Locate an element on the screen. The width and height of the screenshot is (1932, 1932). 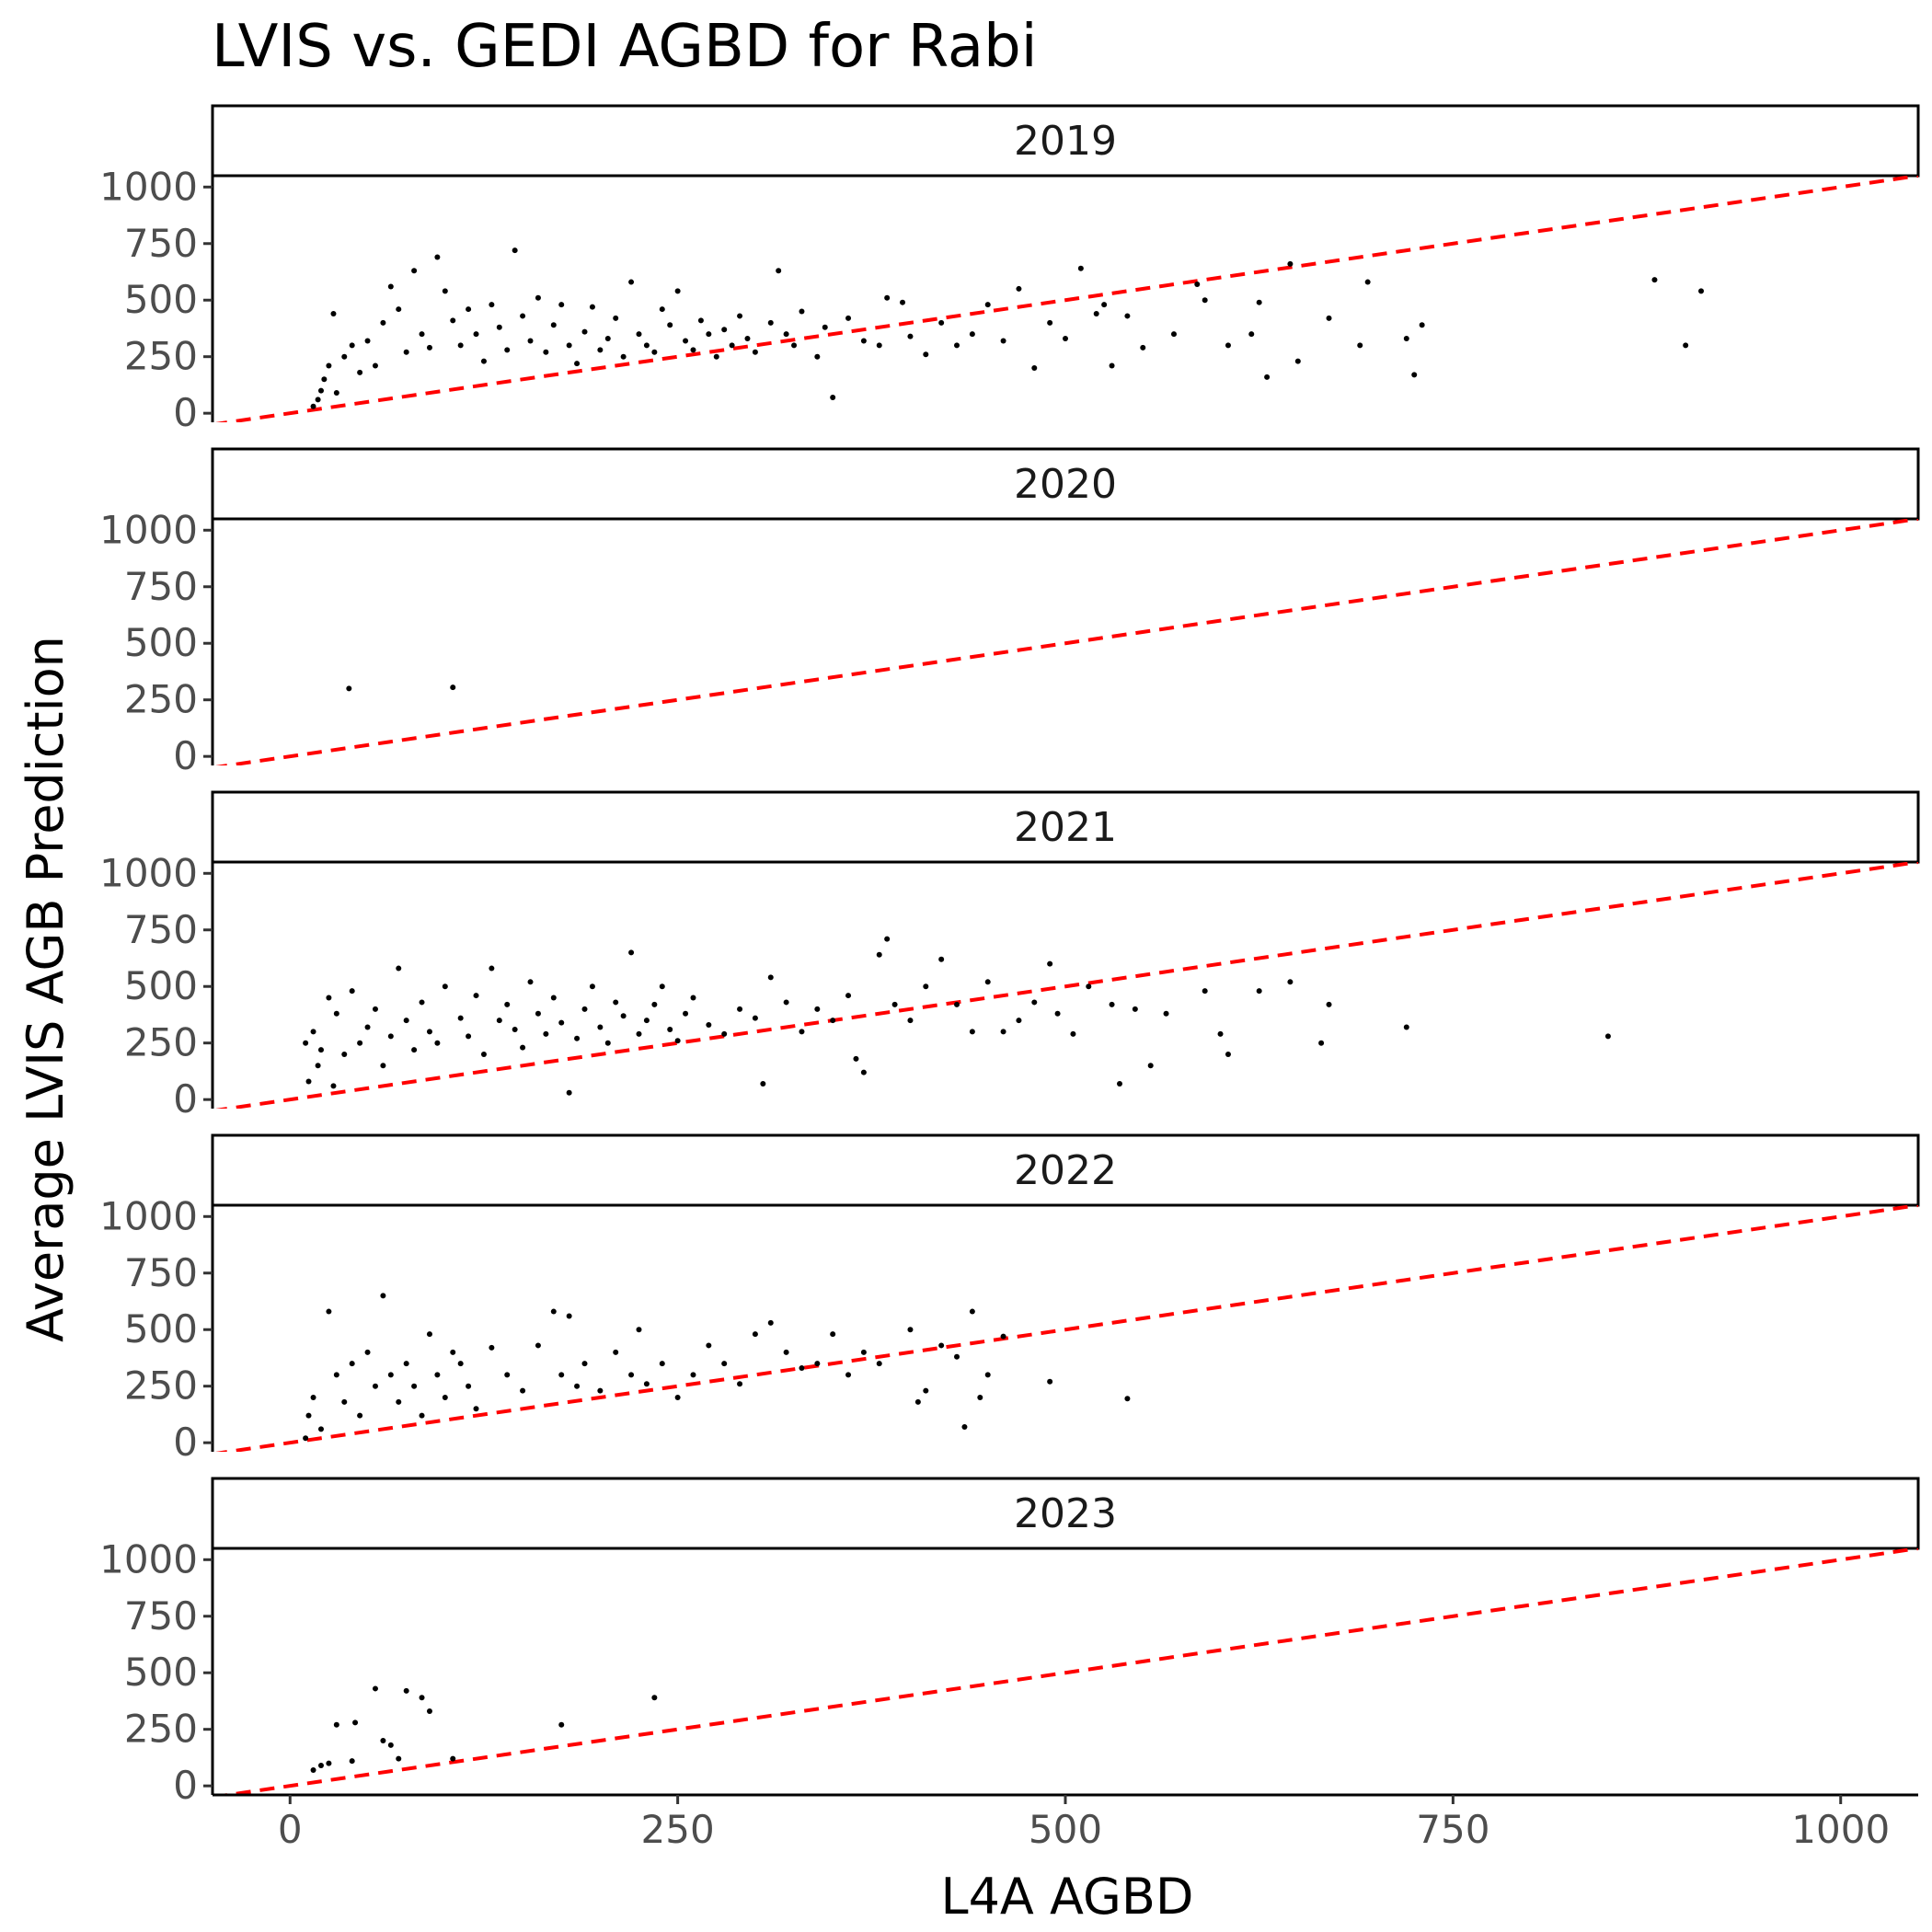
x-tick-label: 500 is located at coordinates (1065, 1829).